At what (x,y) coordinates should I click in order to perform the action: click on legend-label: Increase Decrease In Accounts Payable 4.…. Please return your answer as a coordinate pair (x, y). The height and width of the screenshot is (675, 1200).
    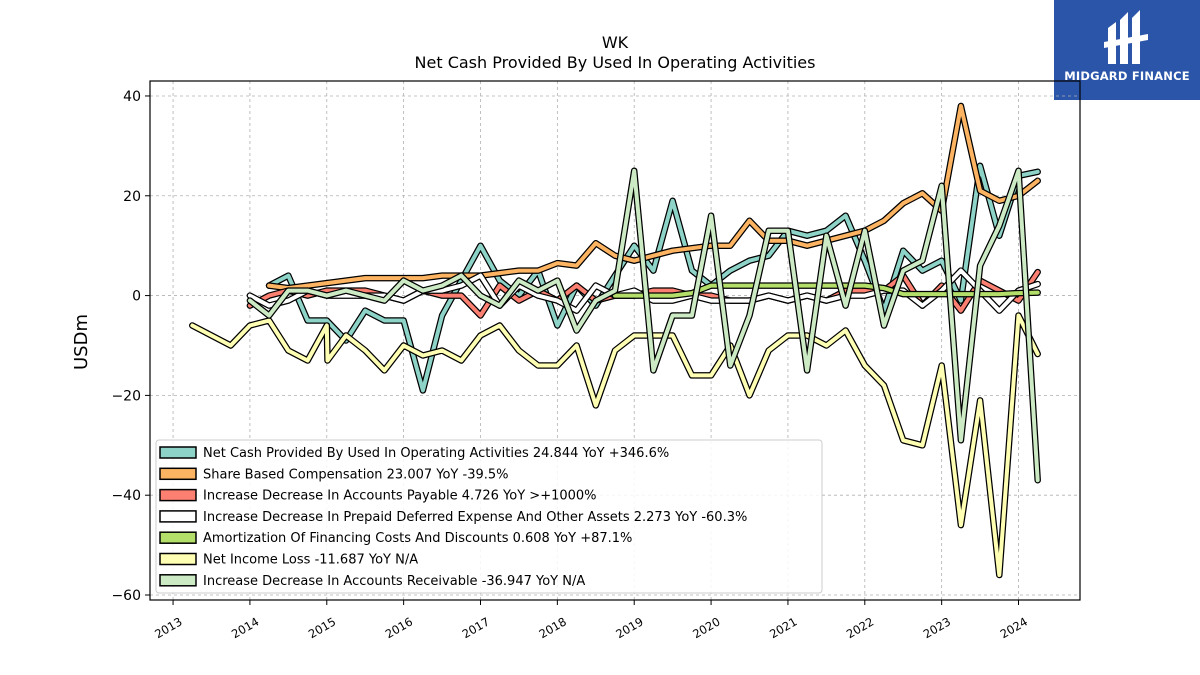
    Looking at the image, I should click on (400, 496).